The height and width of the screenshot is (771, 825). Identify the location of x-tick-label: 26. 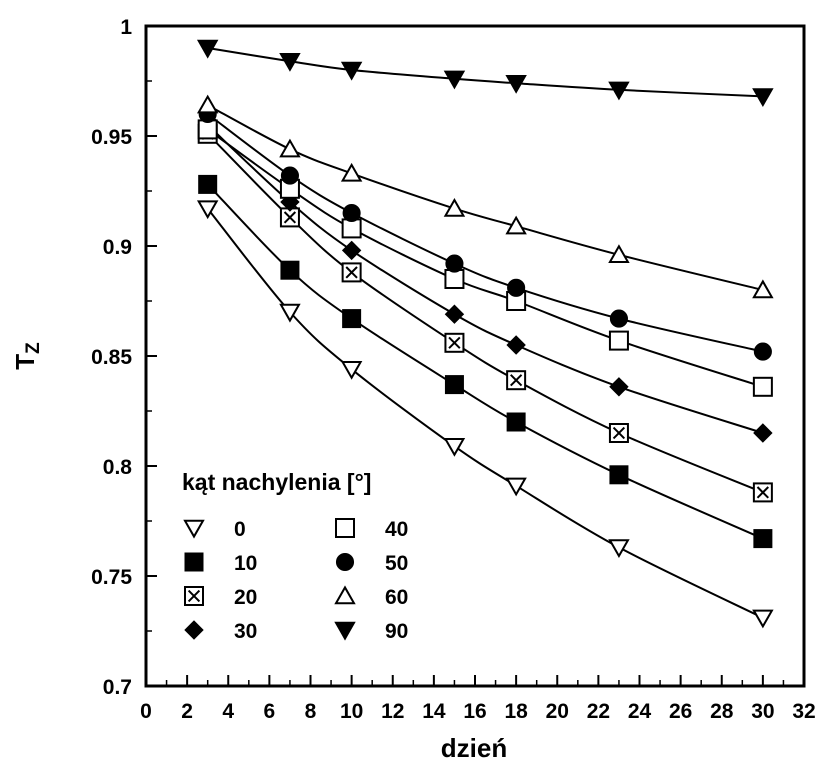
(680, 711).